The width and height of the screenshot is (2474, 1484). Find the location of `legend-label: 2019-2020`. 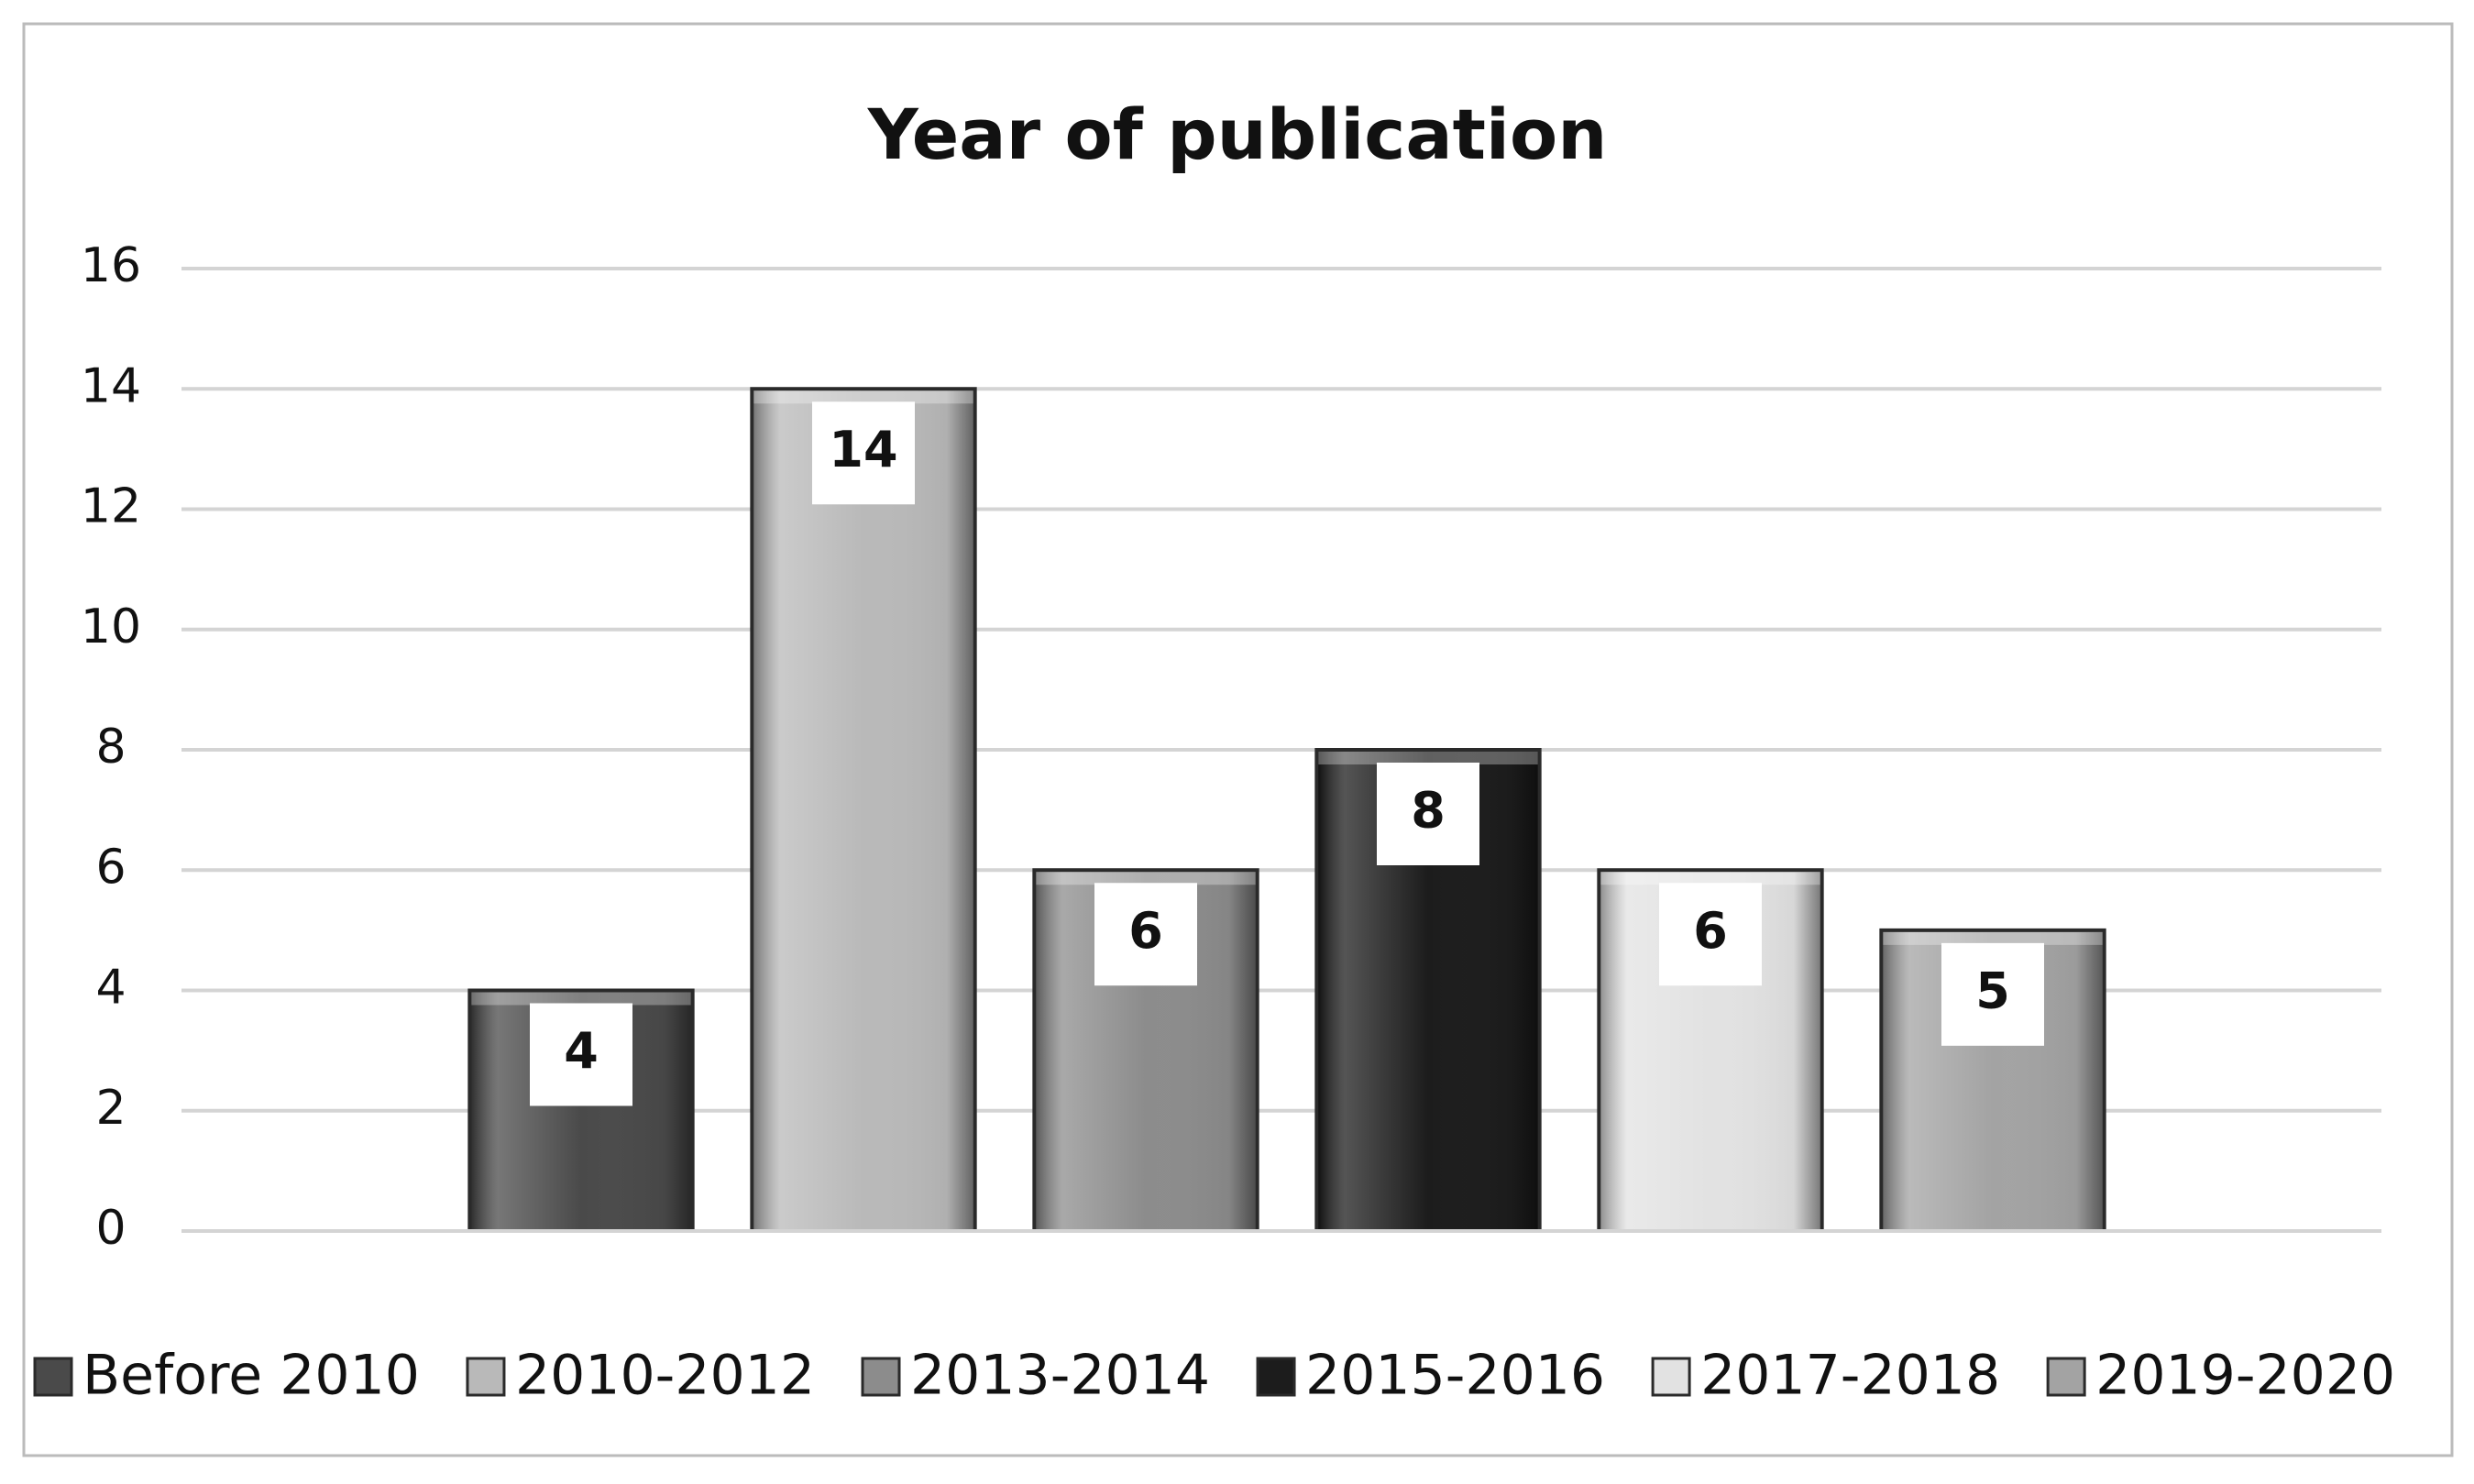

legend-label: 2019-2020 is located at coordinates (2245, 1376).